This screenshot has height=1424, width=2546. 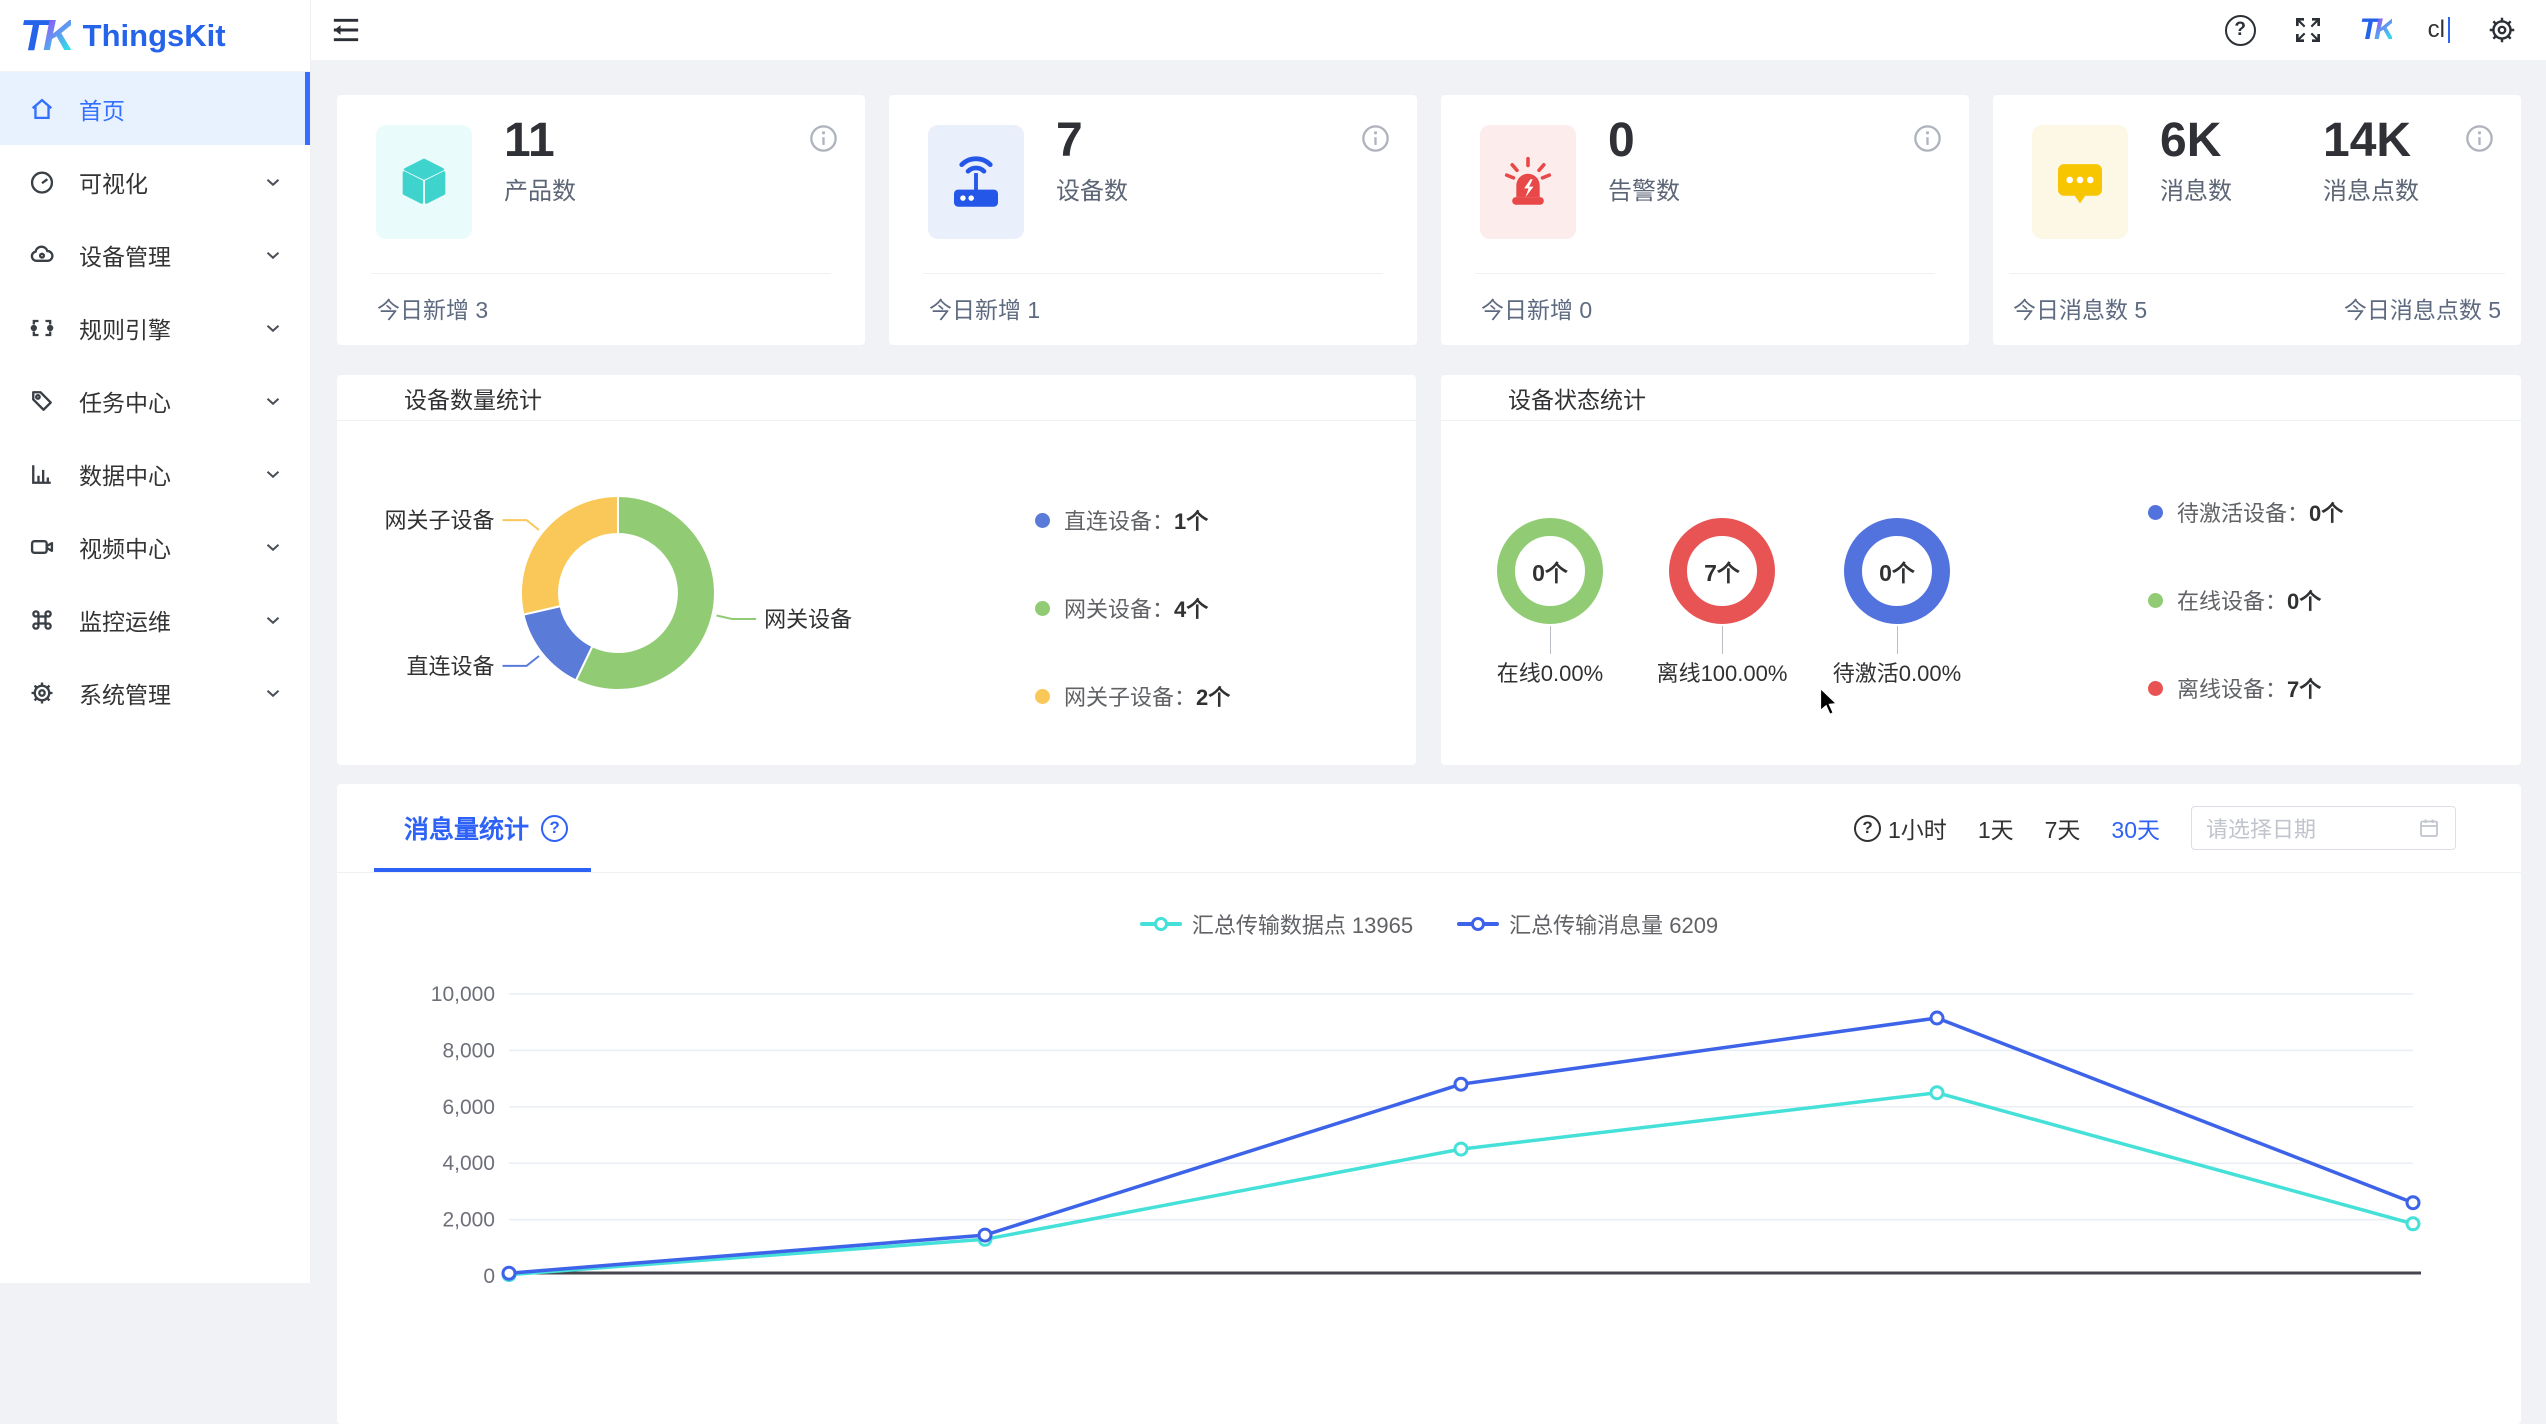 I want to click on logo-row: TK ThingsKit, so click(x=155, y=36).